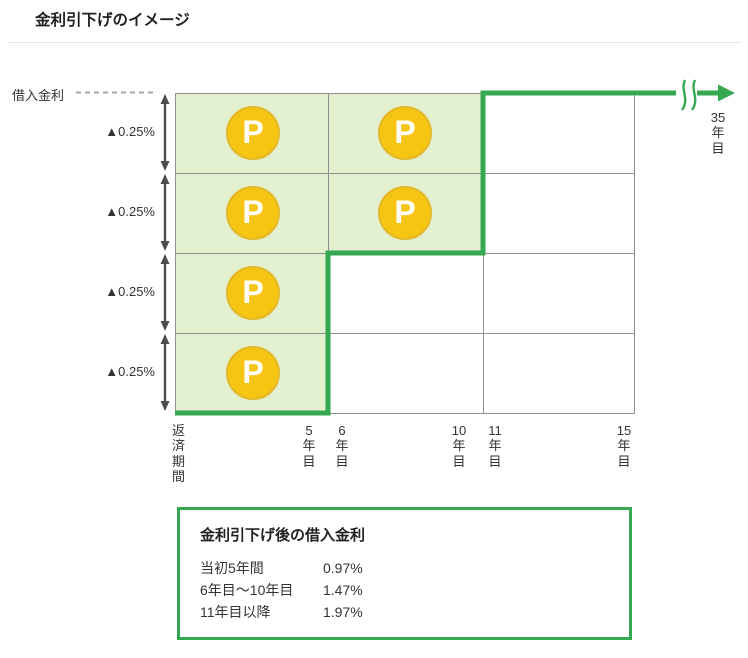  I want to click on axis-break-icon, so click(688, 95).